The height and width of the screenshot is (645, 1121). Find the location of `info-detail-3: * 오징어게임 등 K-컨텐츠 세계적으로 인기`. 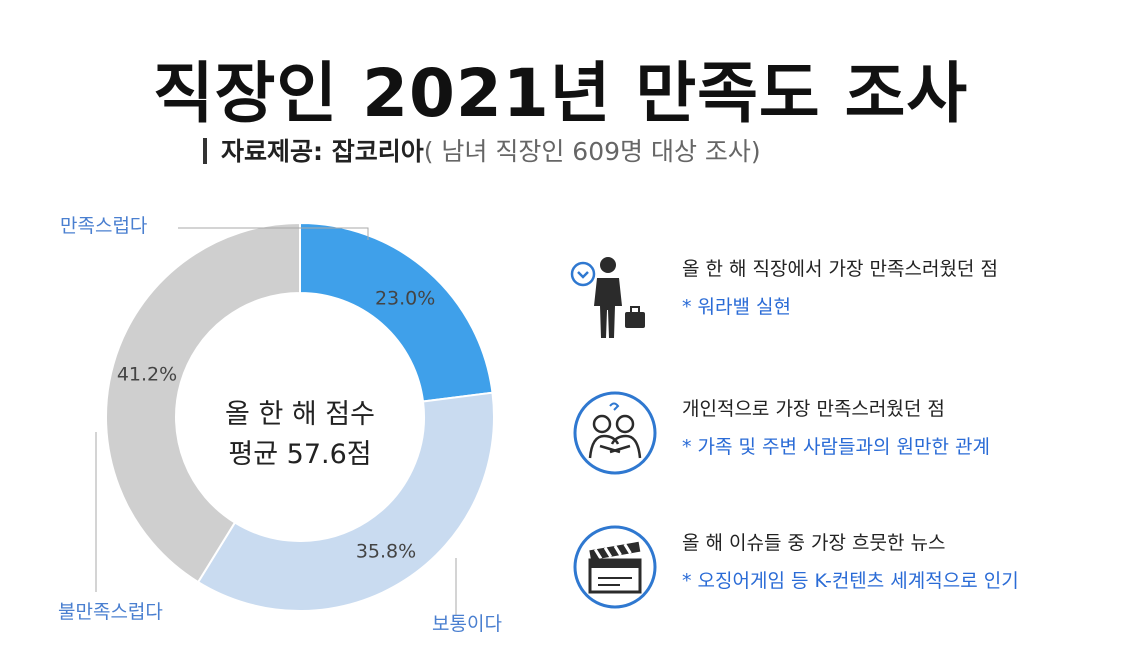

info-detail-3: * 오징어게임 등 K-컨텐츠 세계적으로 인기 is located at coordinates (850, 581).